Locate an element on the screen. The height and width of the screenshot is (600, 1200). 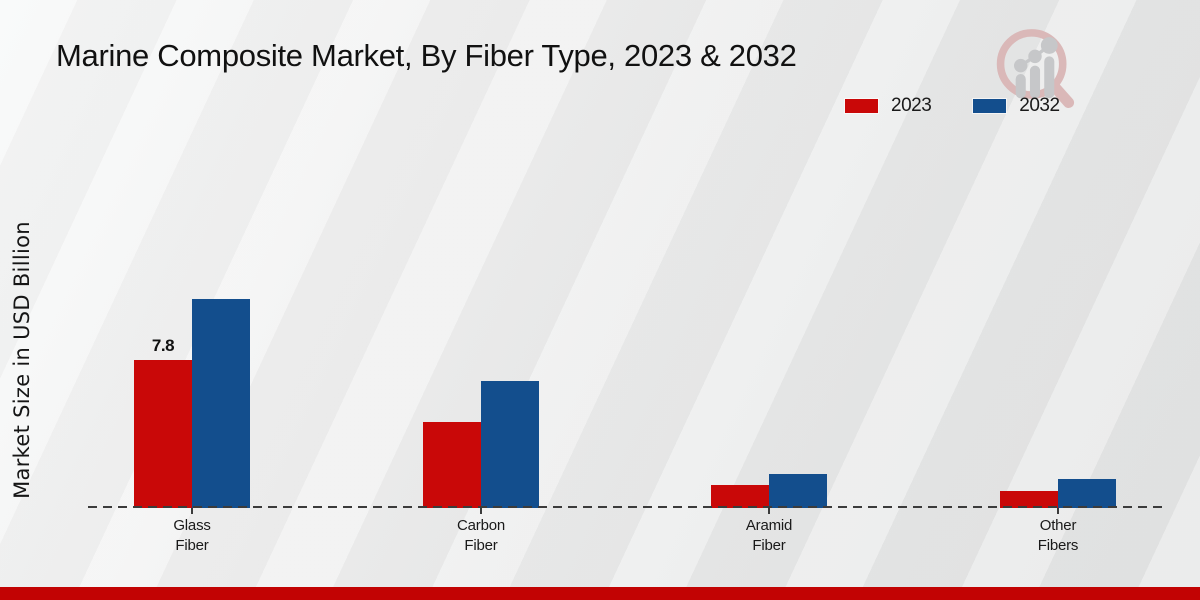
bar-2032-carbon-fiber is located at coordinates (510, 444).